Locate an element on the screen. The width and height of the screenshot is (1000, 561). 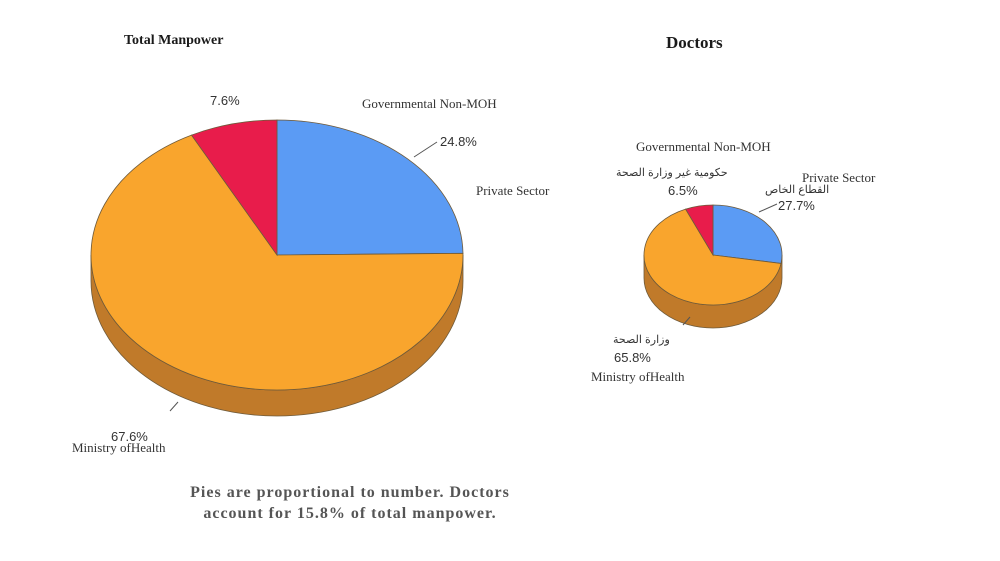
label-gov-name-1: Governmental Non-MOH is located at coordinates (429, 103).